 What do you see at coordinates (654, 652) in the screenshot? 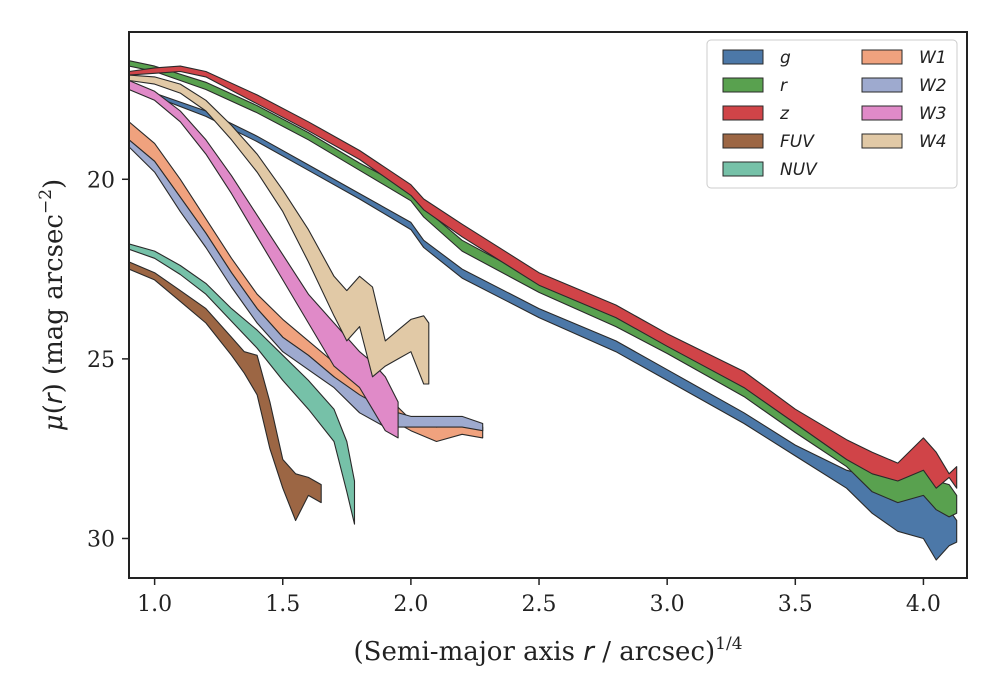
I see `x-axis-title-mid: / arcsec)` at bounding box center [654, 652].